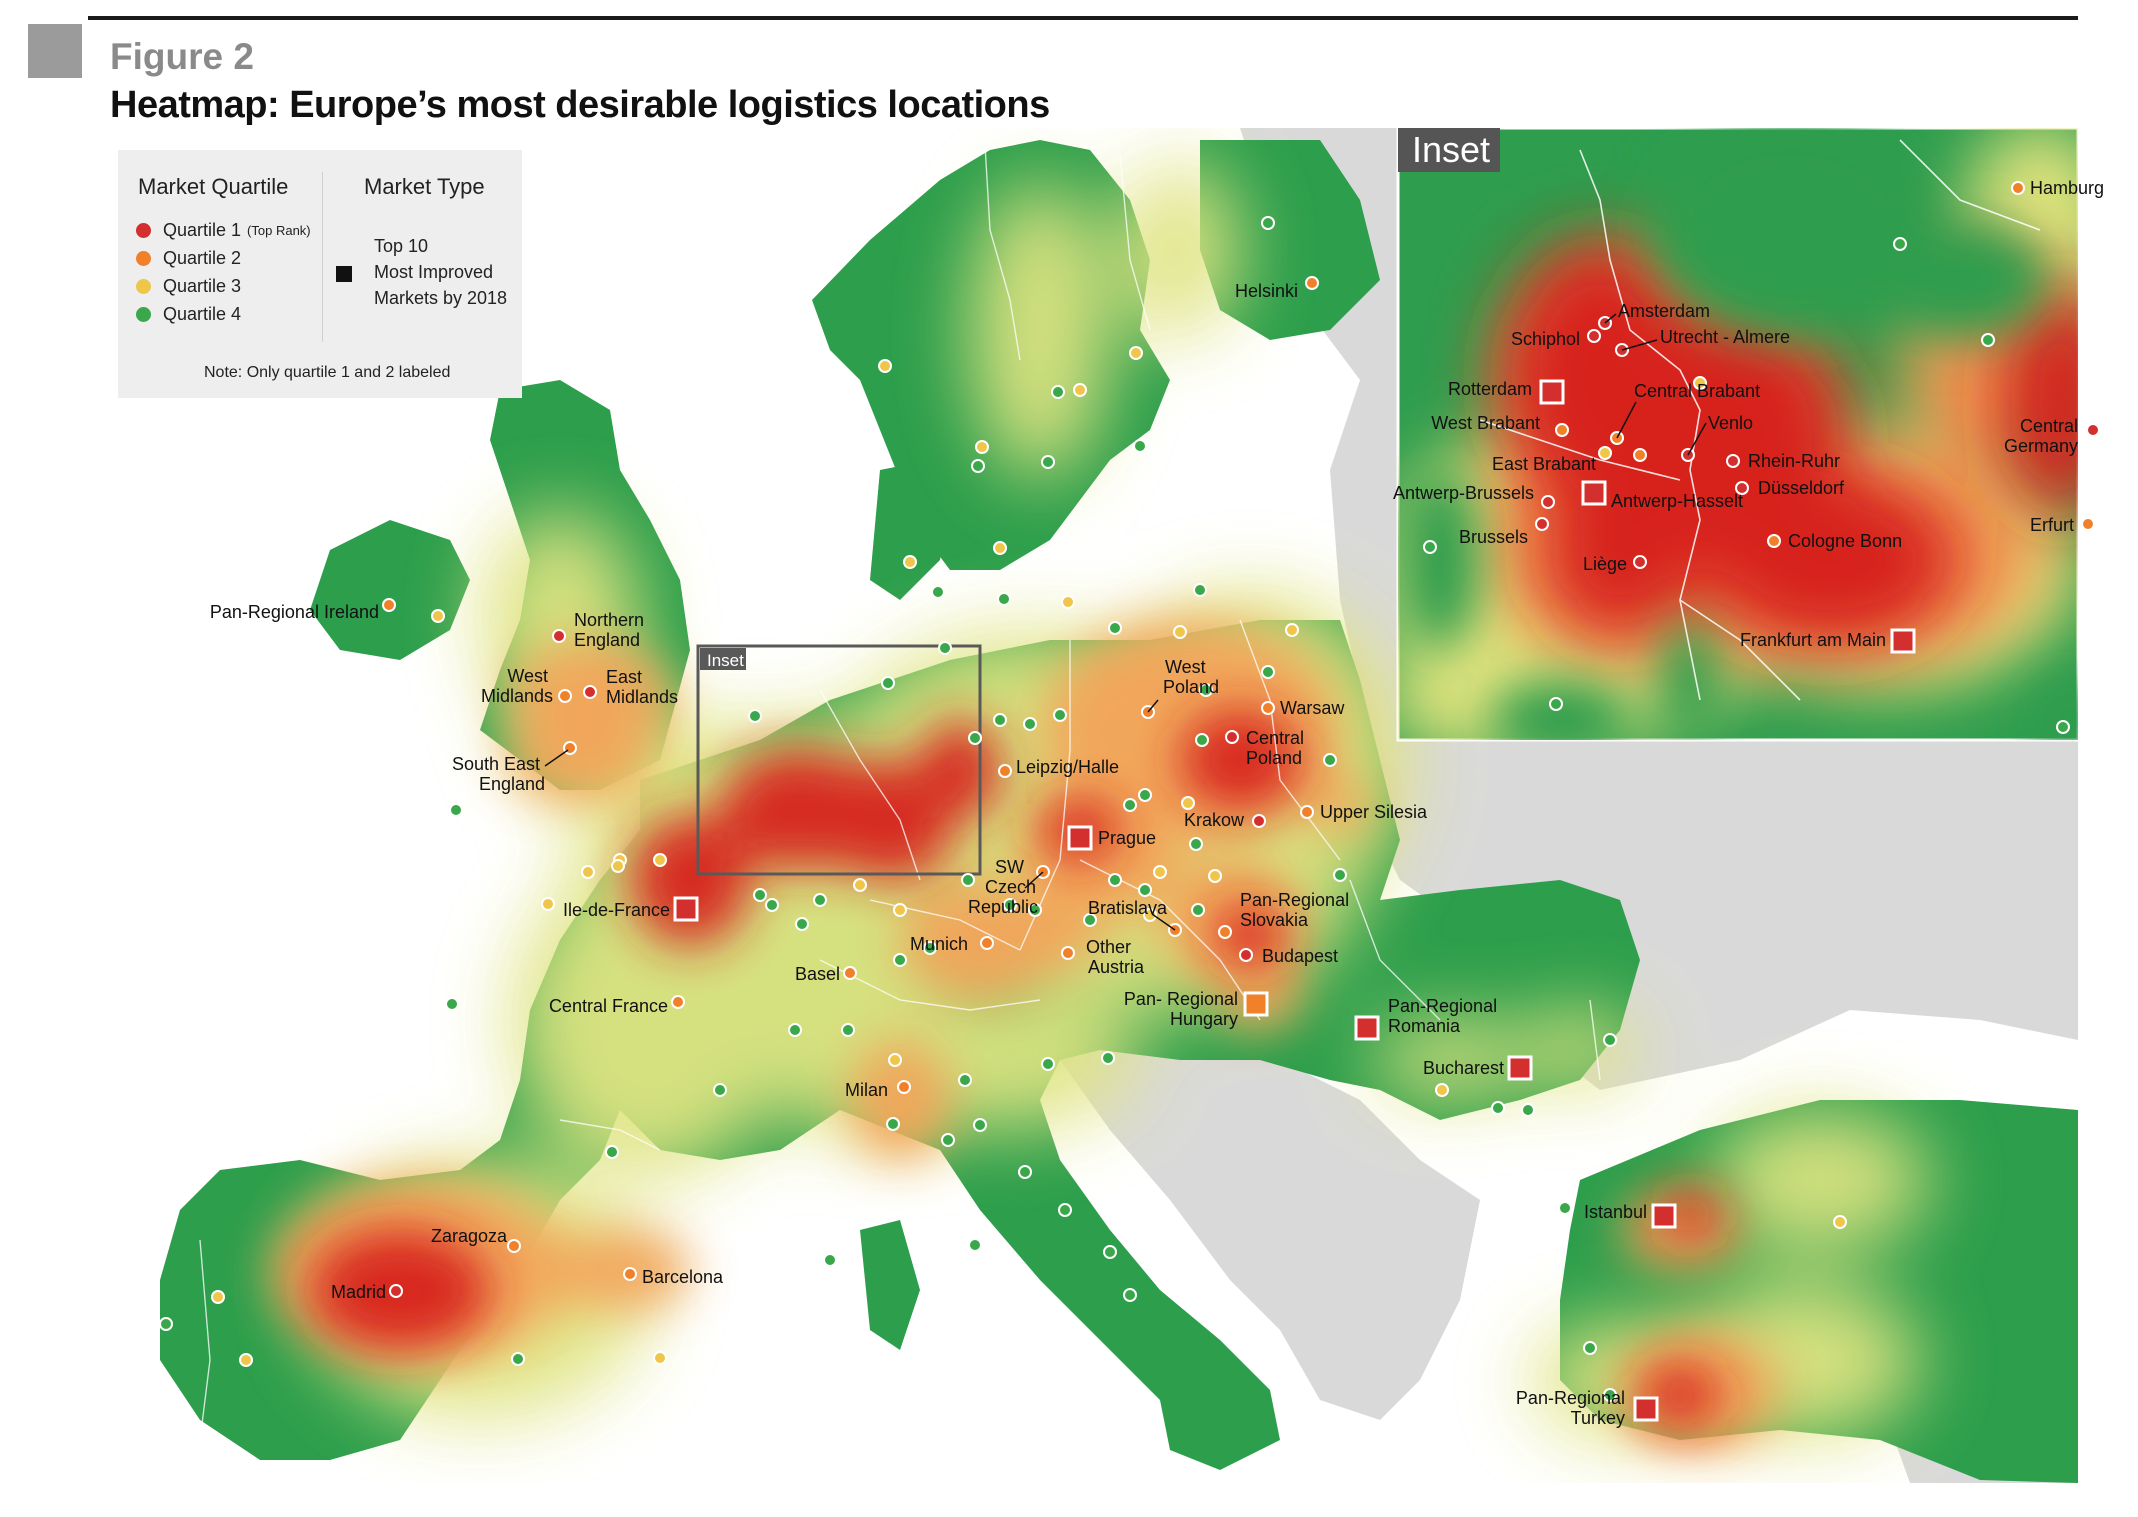 This screenshot has height=1517, width=2138. What do you see at coordinates (322, 257) in the screenshot?
I see `legend-divider` at bounding box center [322, 257].